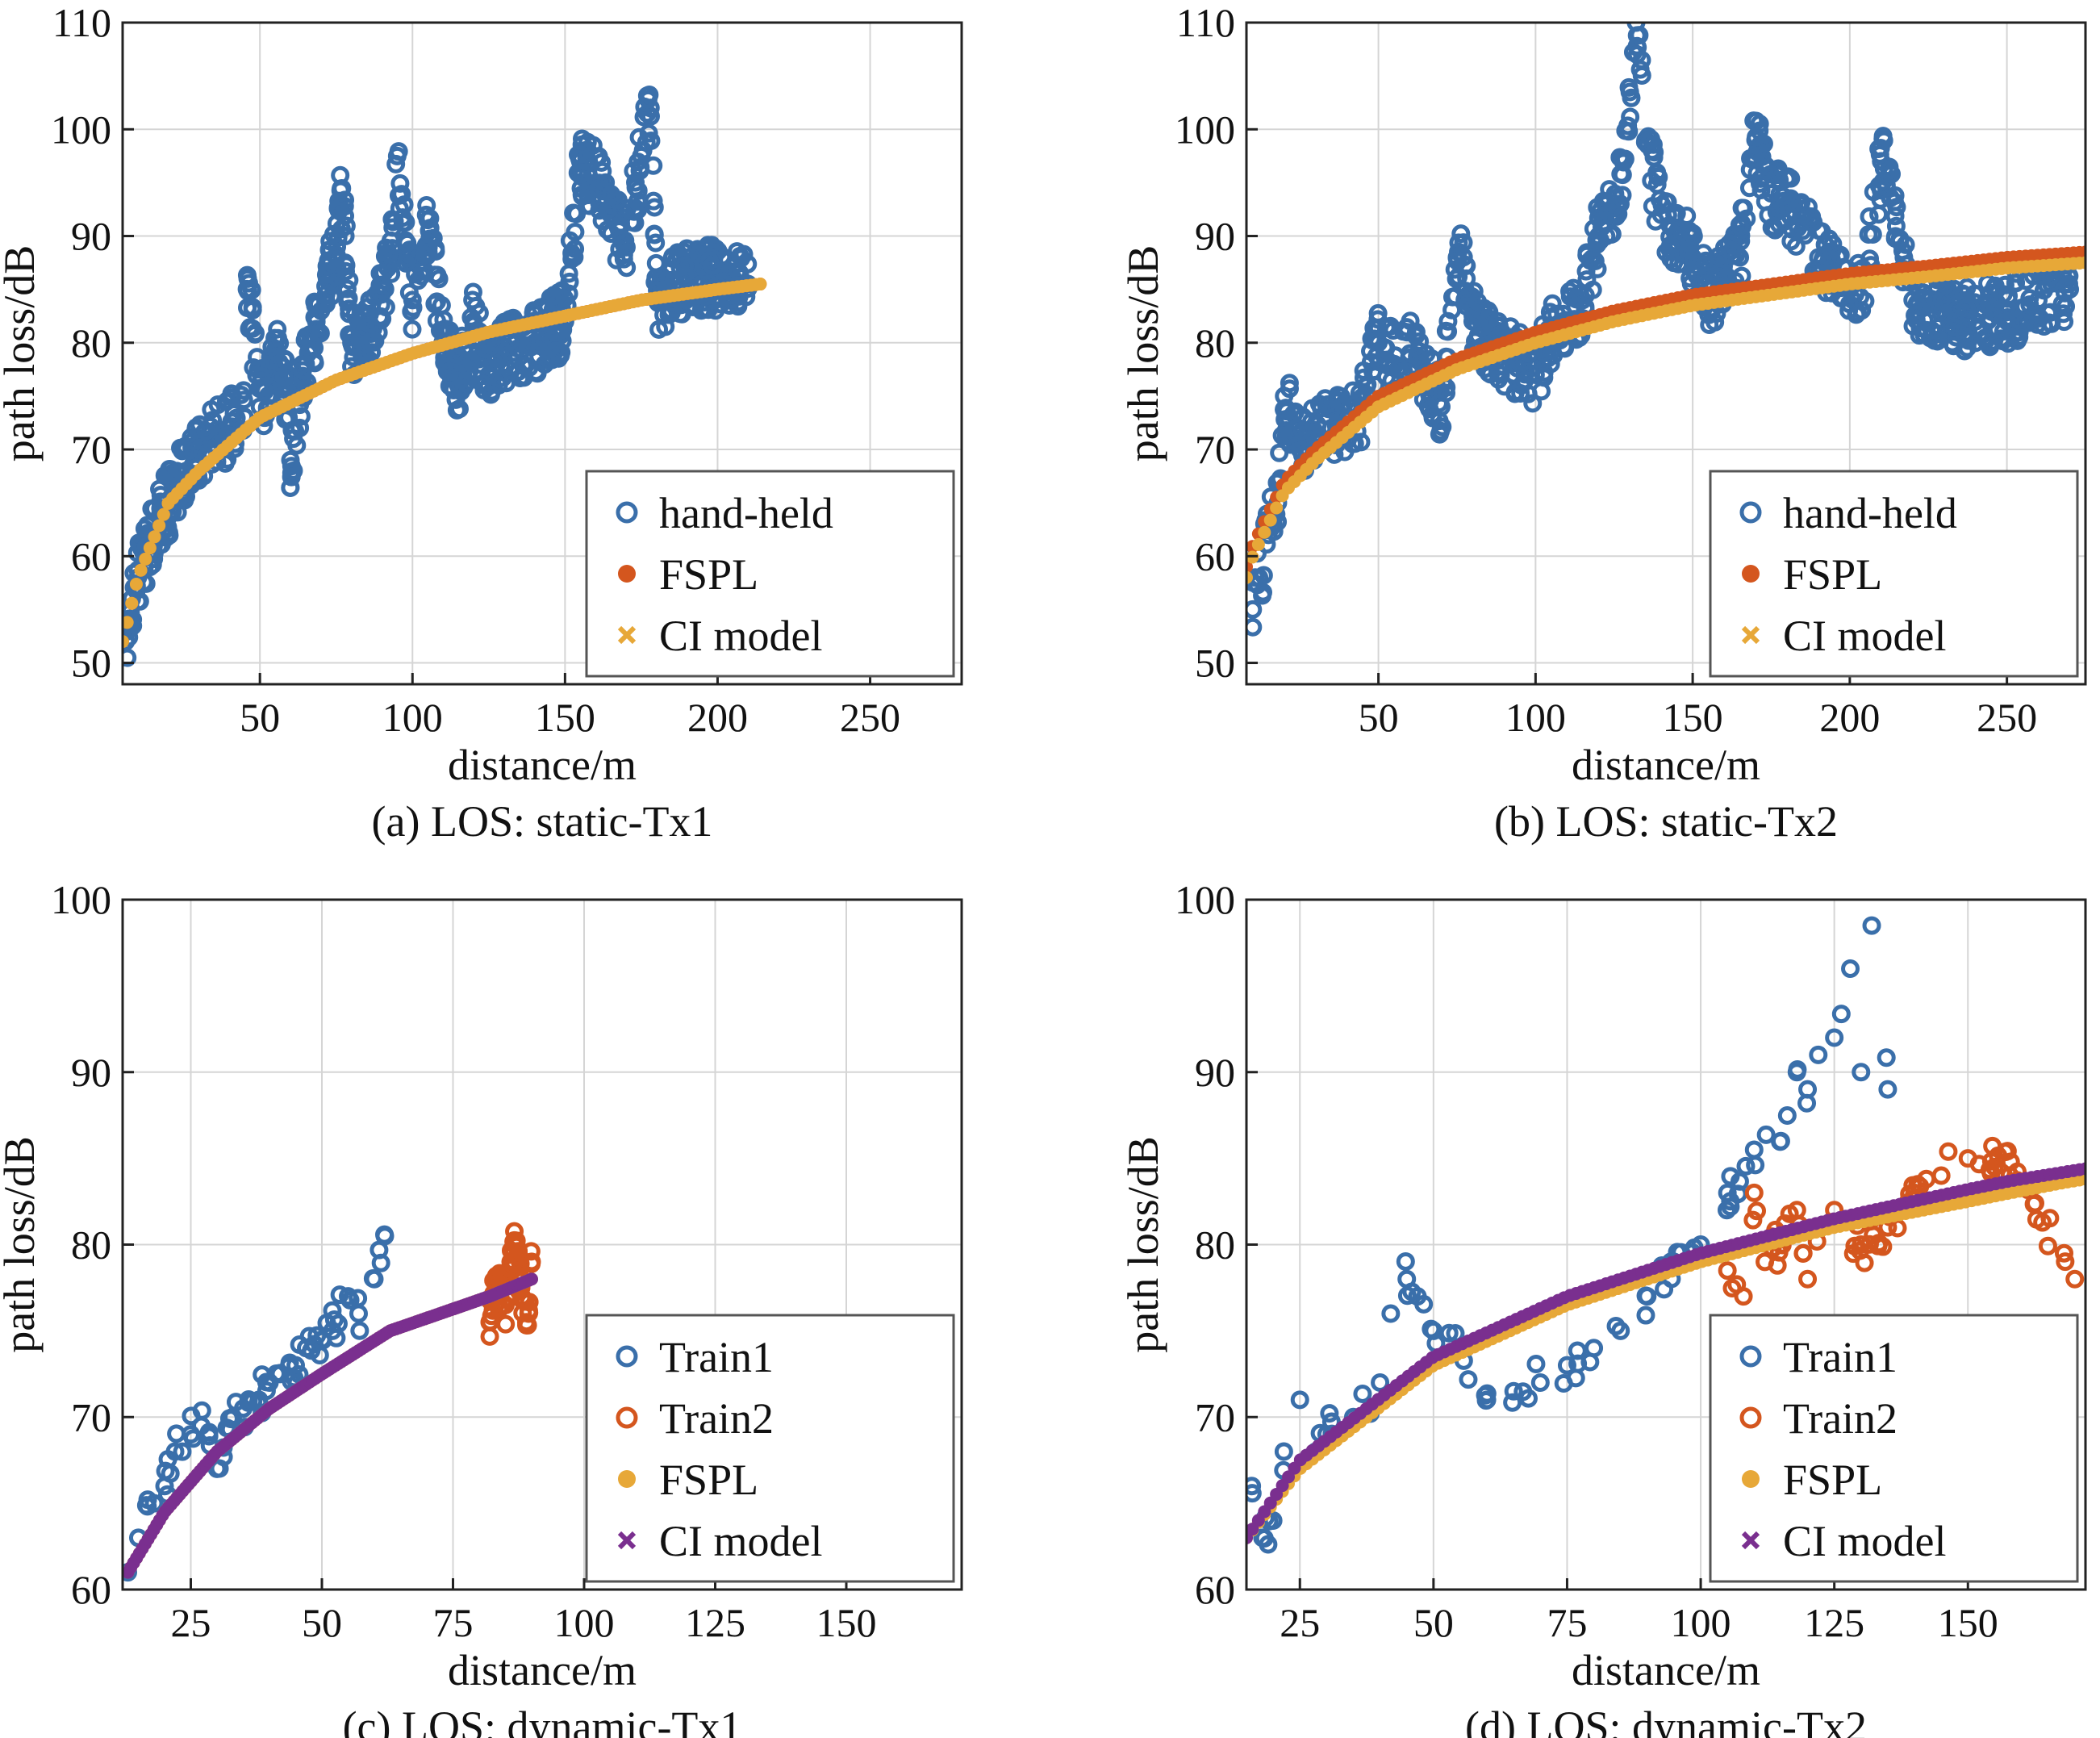 This screenshot has height=1738, width=2100. What do you see at coordinates (1840, 1418) in the screenshot?
I see `legend-label: Train2` at bounding box center [1840, 1418].